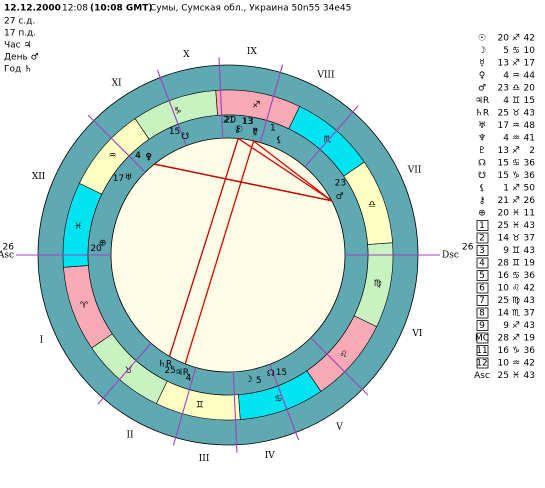 This screenshot has height=488, width=545. What do you see at coordinates (529, 214) in the screenshot?
I see `row-minute: 11` at bounding box center [529, 214].